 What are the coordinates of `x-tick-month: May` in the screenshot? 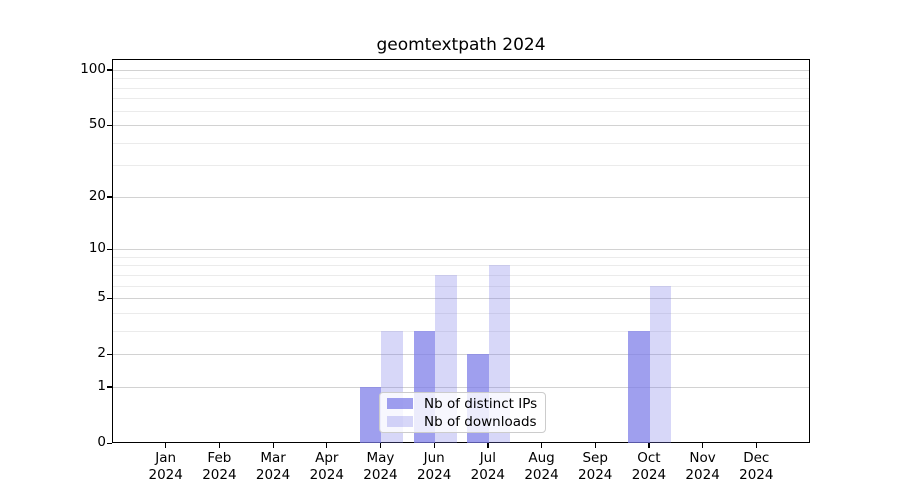 It's located at (380, 458).